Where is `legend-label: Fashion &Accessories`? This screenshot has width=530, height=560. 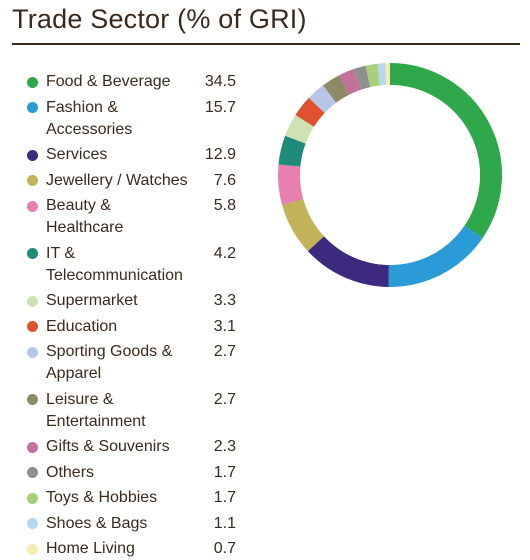
legend-label: Fashion &Accessories is located at coordinates (126, 119).